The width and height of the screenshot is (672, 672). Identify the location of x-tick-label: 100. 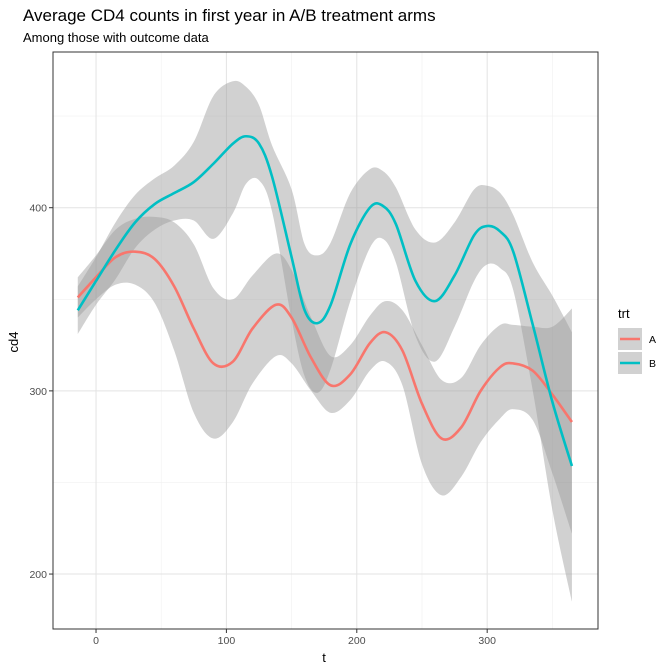
(227, 641).